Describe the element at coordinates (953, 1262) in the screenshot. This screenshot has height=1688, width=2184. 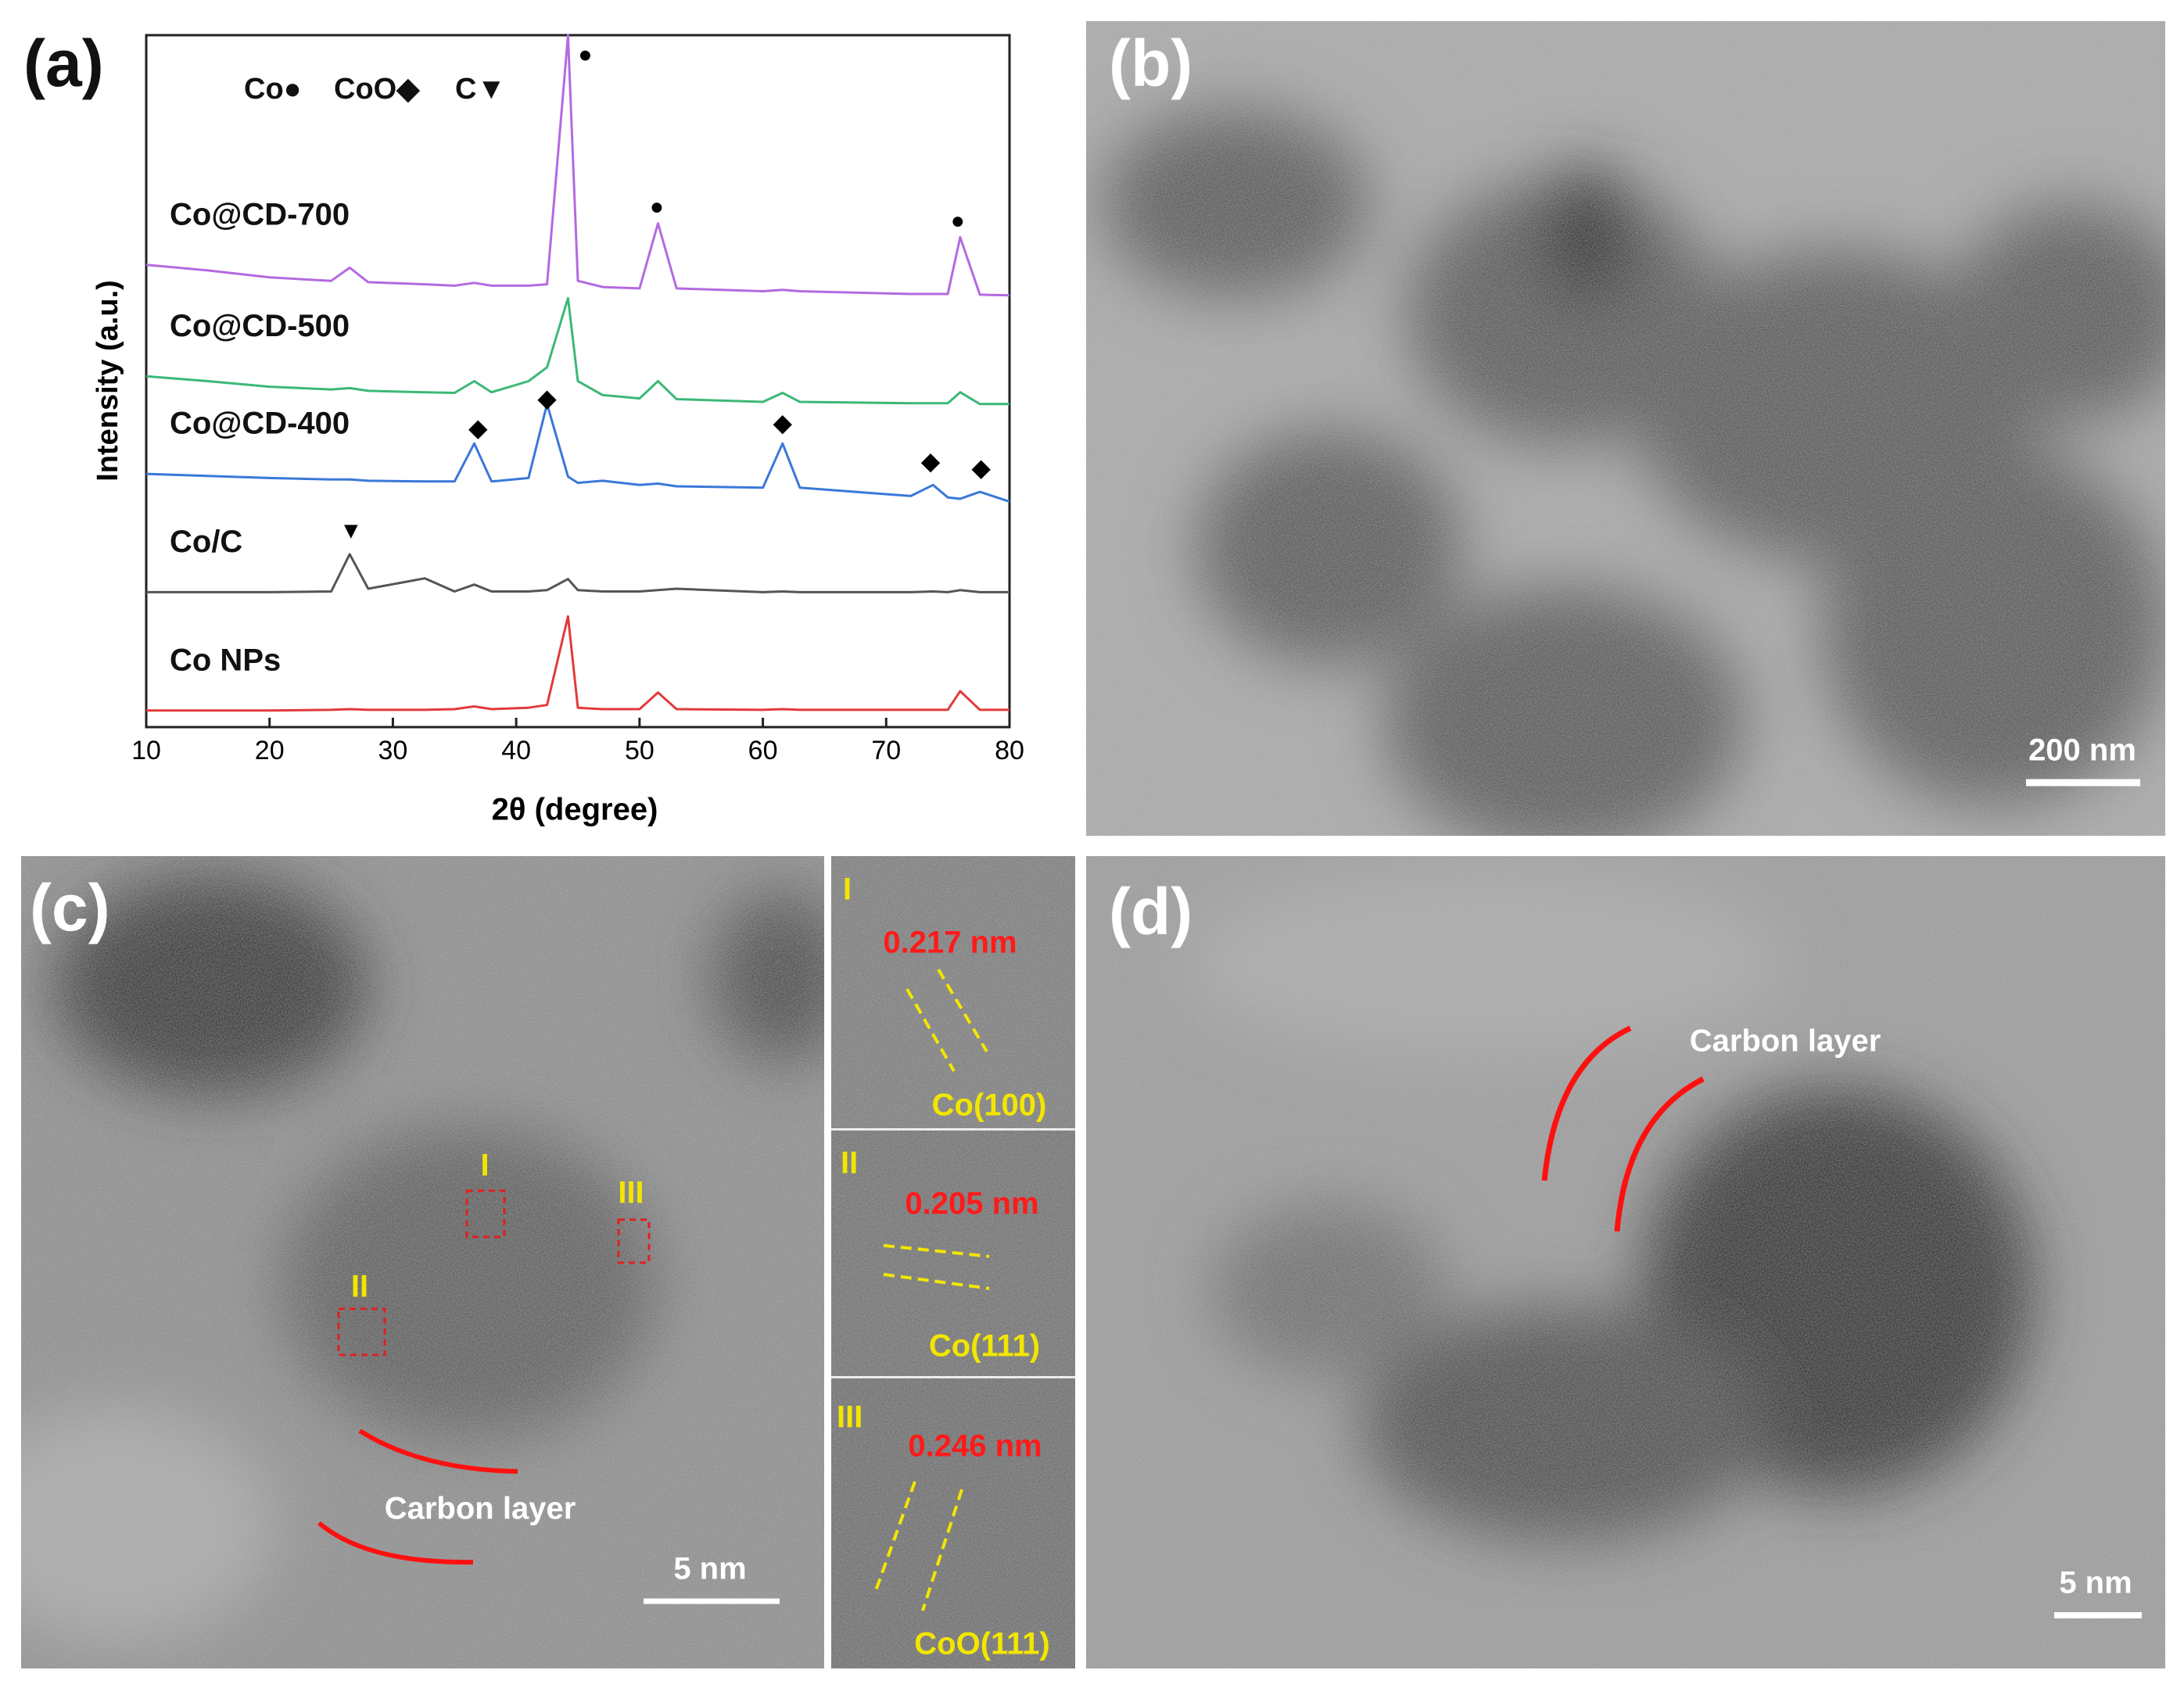
I see `hrtem-insets` at that location.